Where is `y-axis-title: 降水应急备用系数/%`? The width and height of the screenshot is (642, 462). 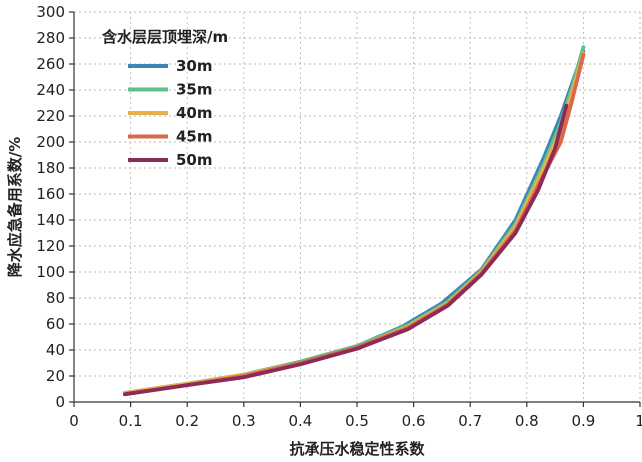
y-axis-title: 降水应急备用系数/% is located at coordinates (15, 207).